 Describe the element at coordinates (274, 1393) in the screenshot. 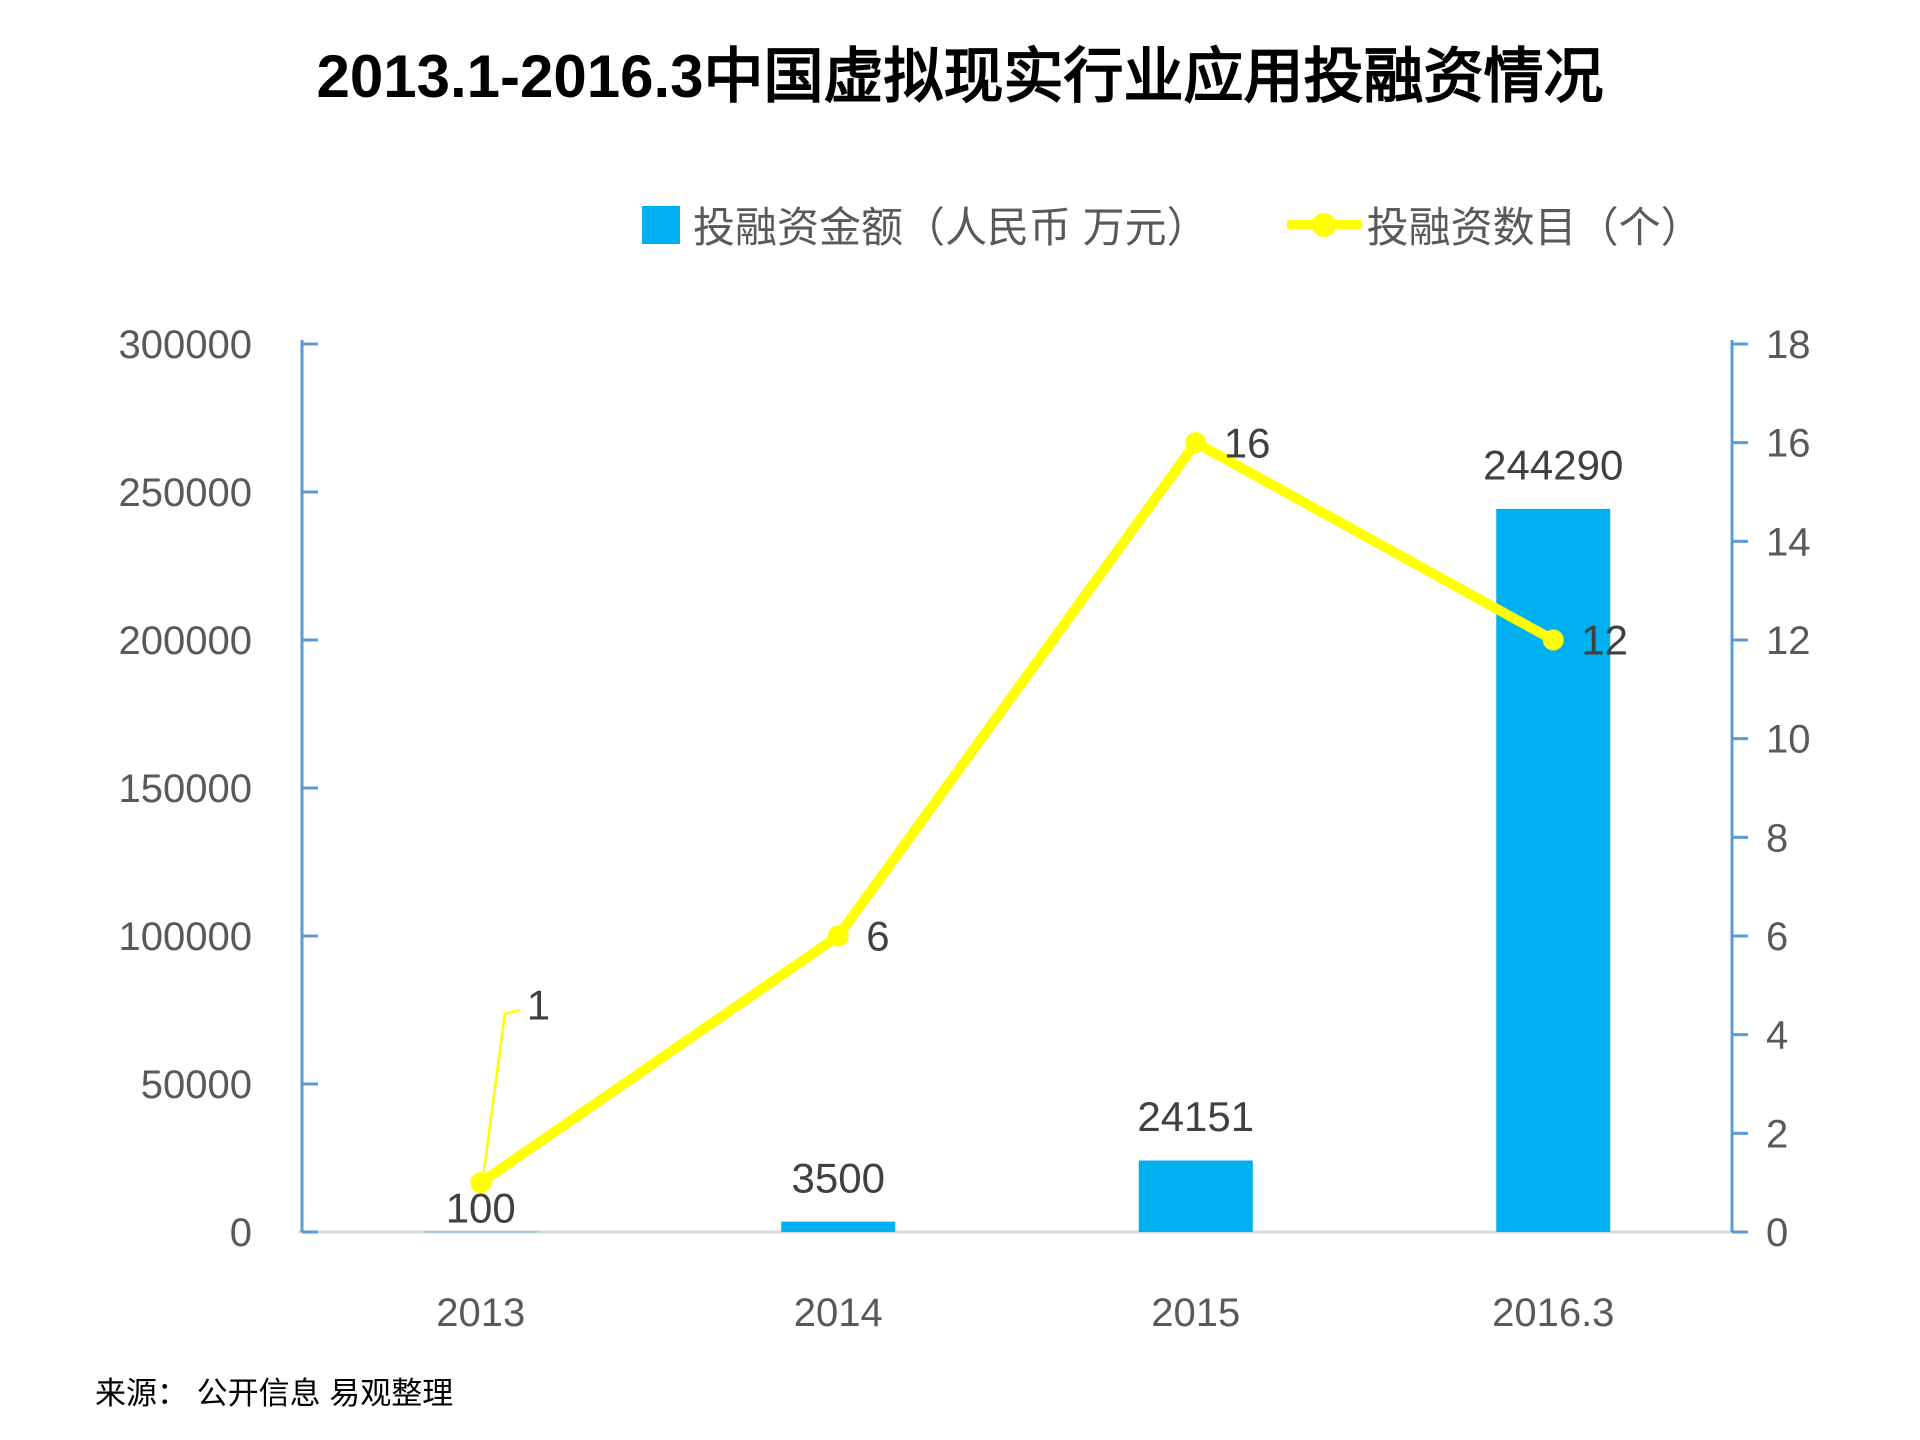

I see `source-note: 来源： 公开信息 易观整理` at that location.